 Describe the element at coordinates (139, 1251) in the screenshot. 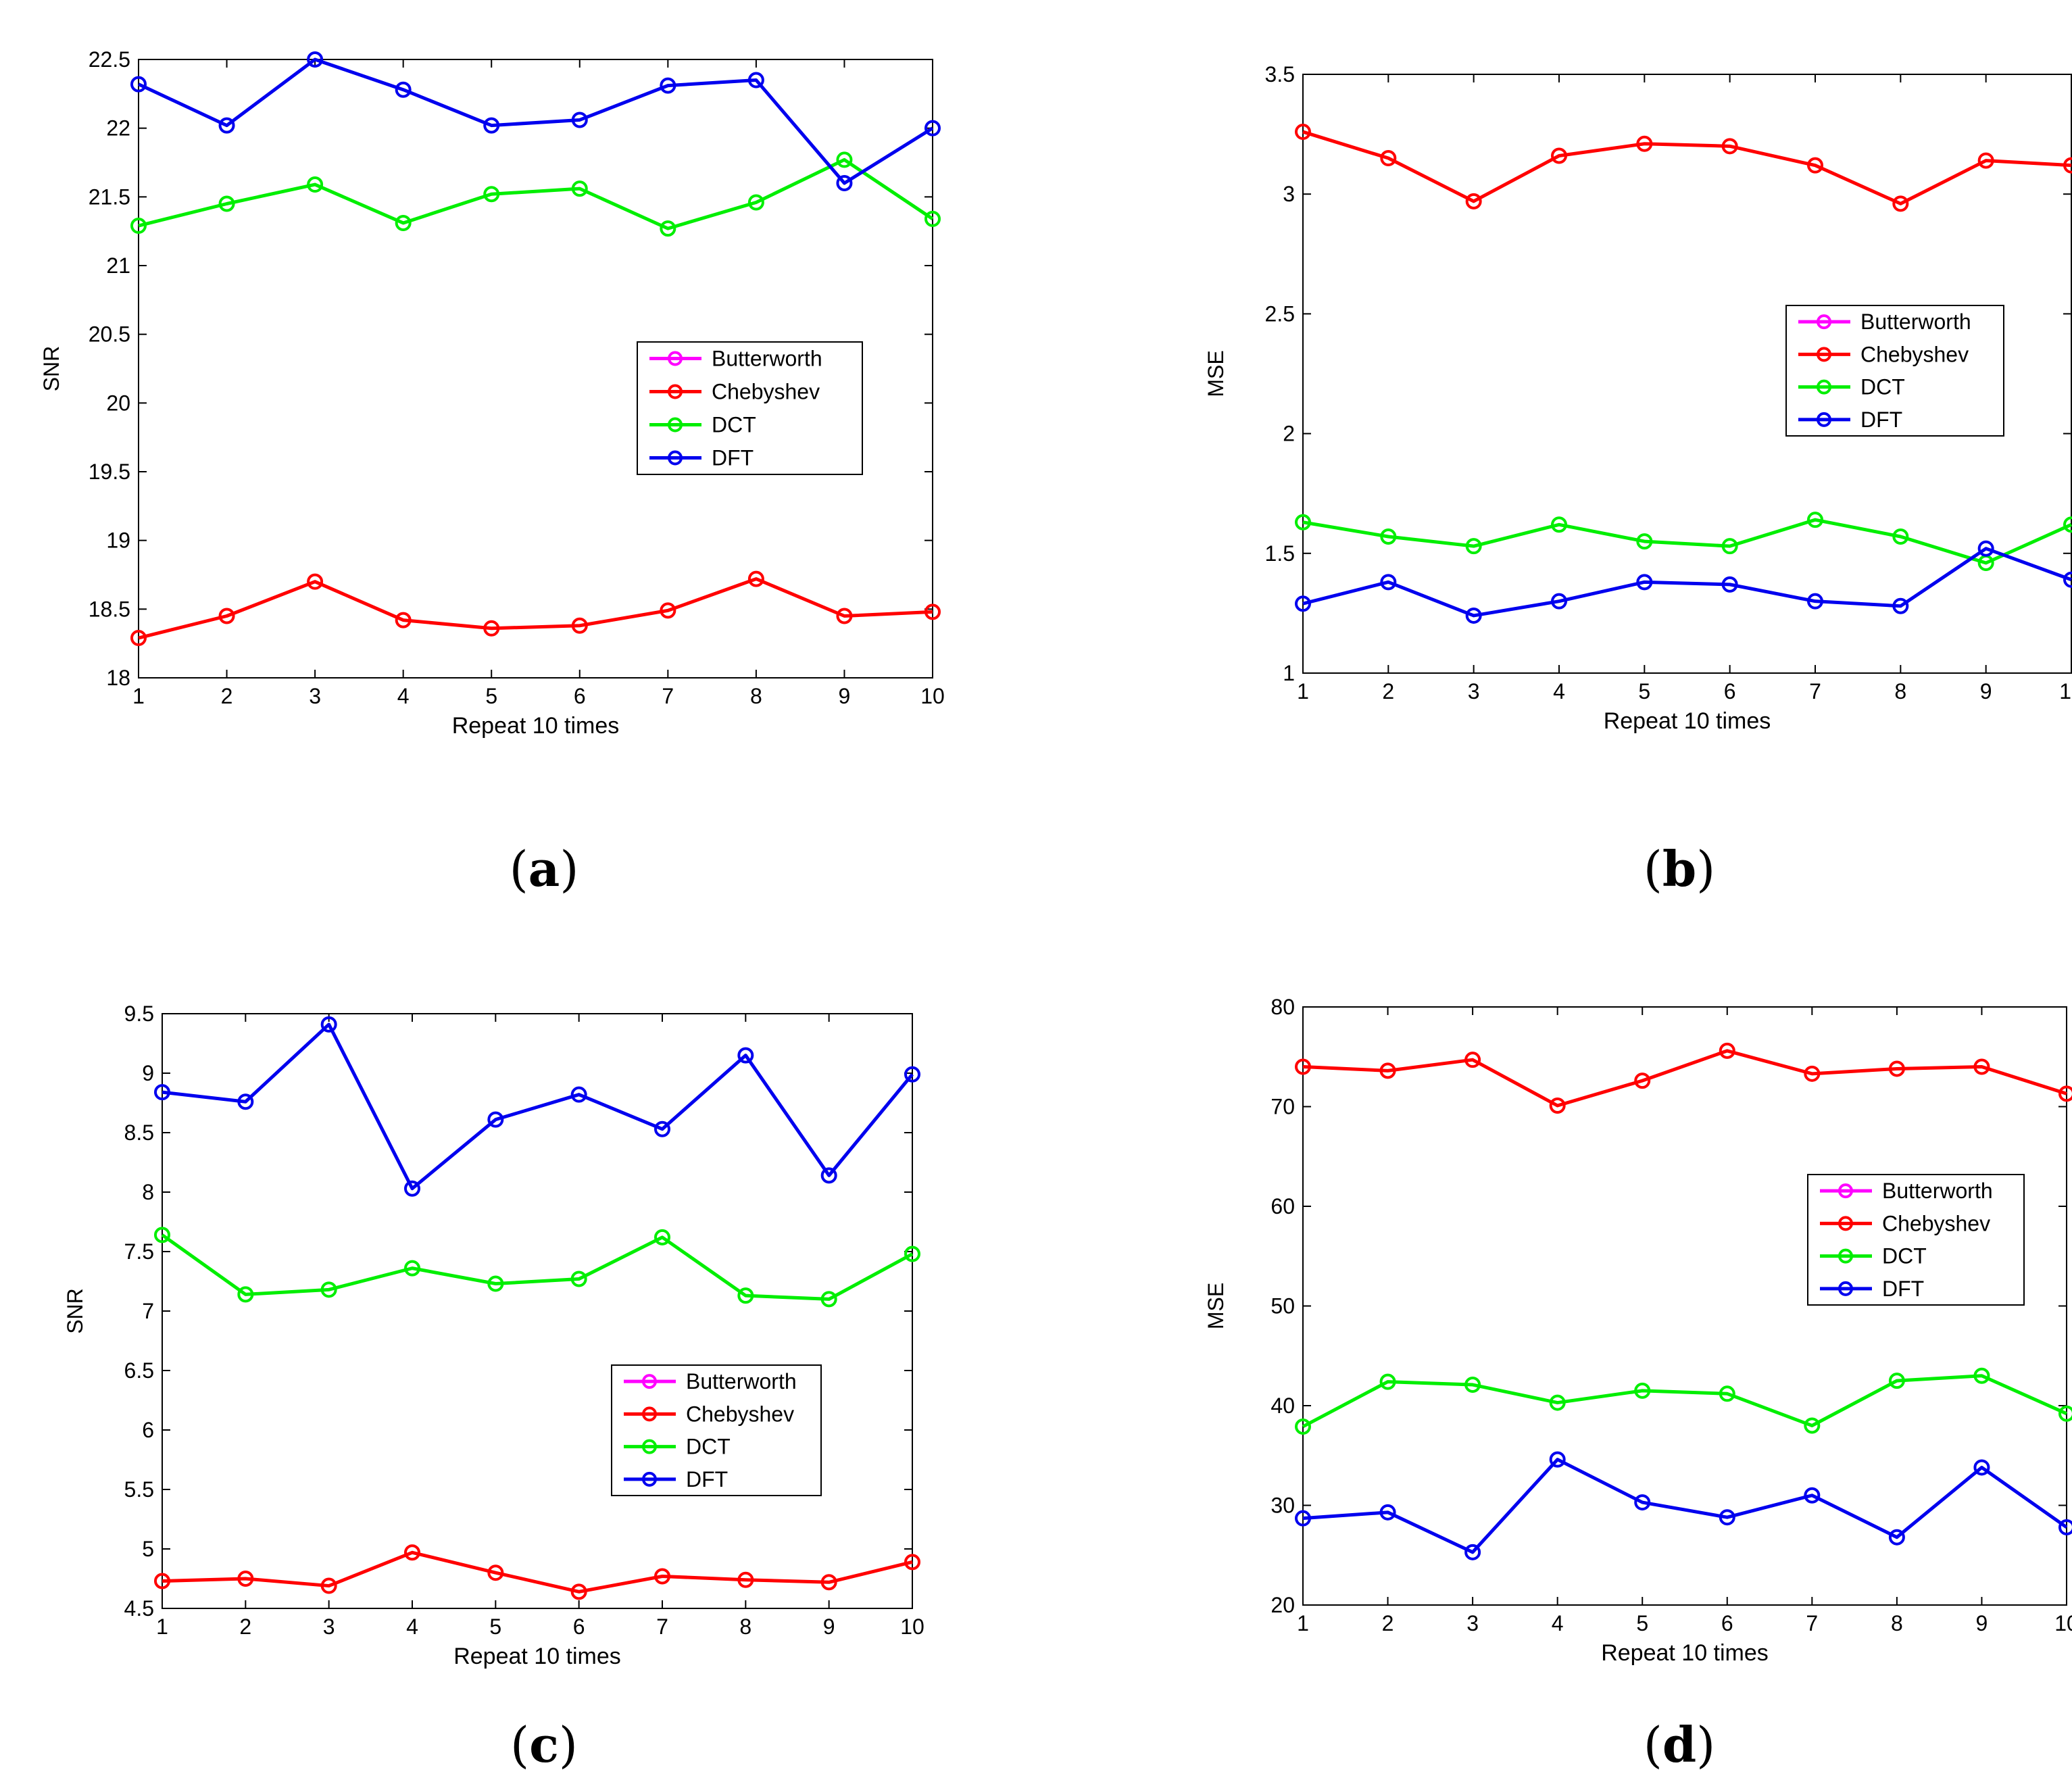

I see `y-tick-label: 7.5` at that location.